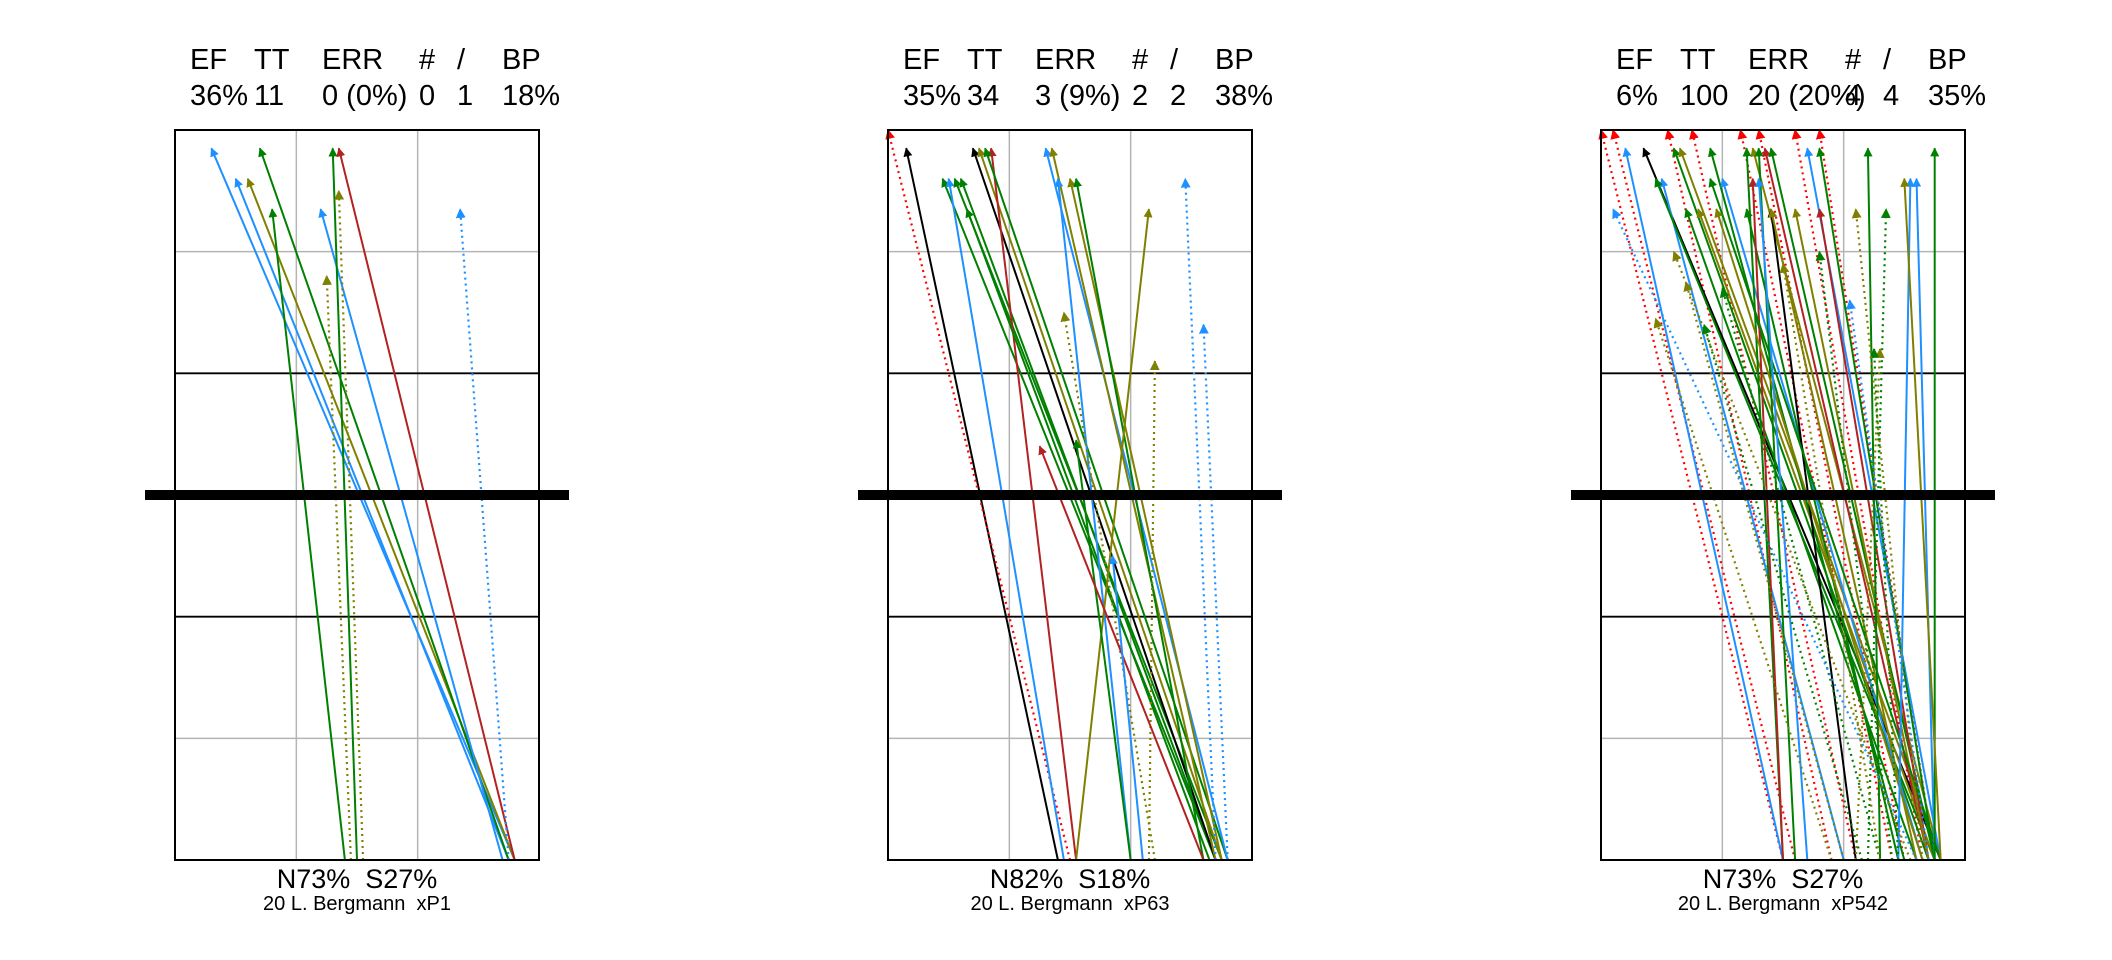 The height and width of the screenshot is (960, 2112). I want to click on header-value: 0 (0%), so click(364, 96).